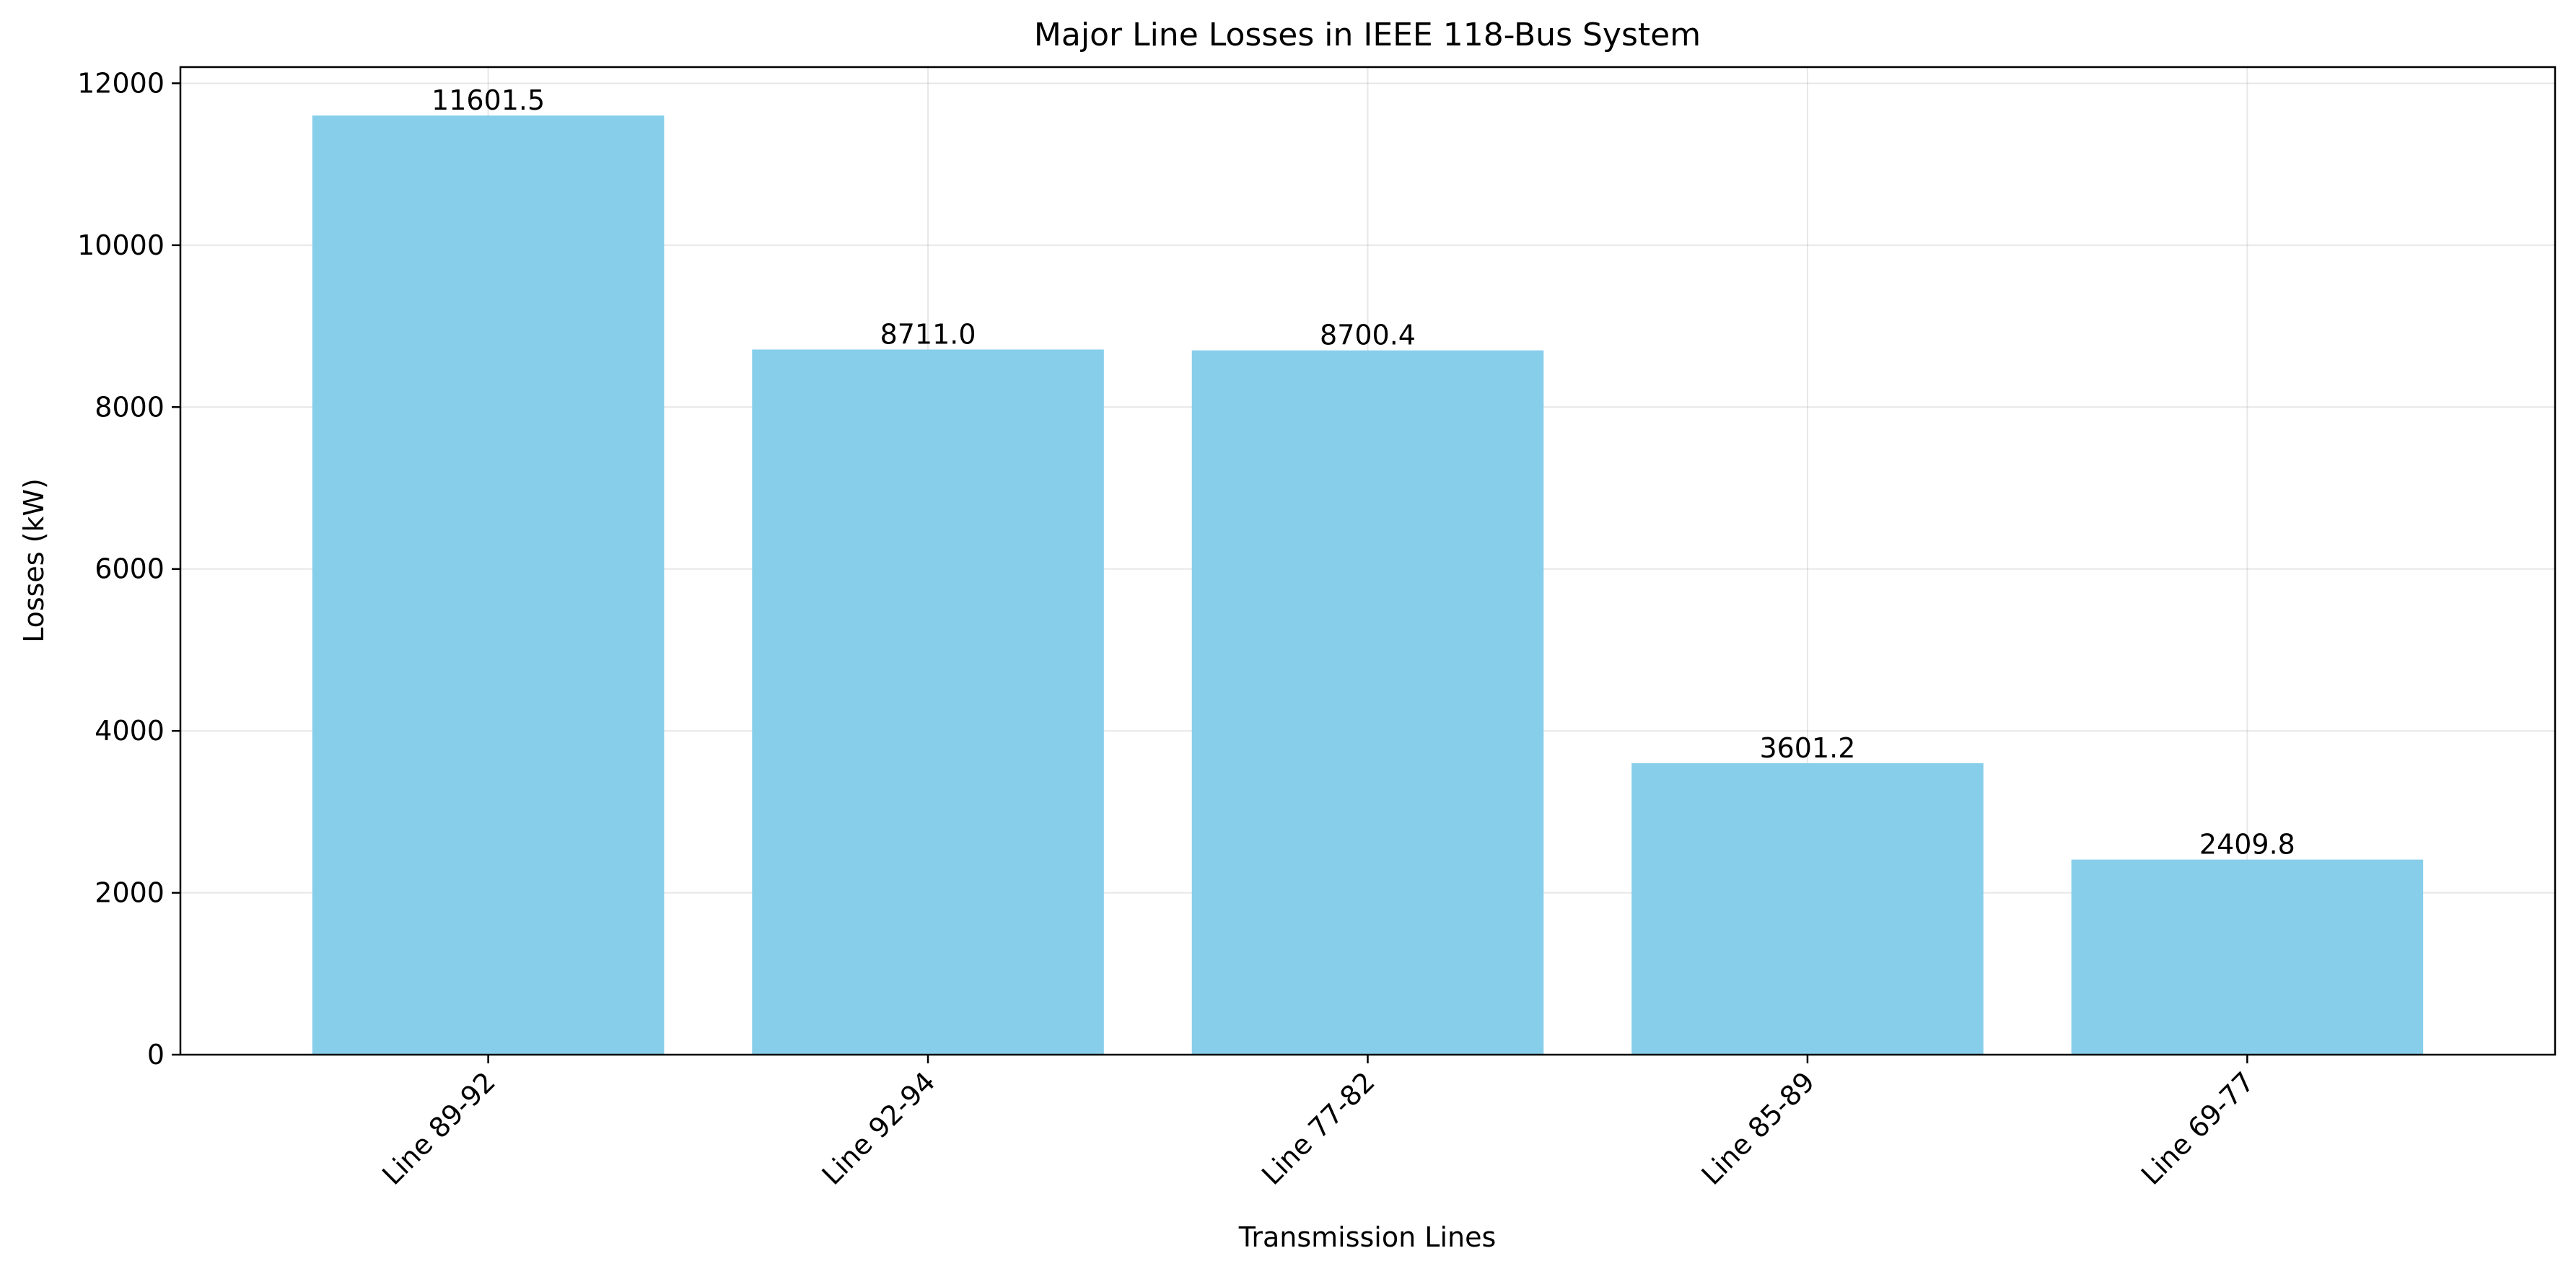 This screenshot has width=2576, height=1274. Describe the element at coordinates (1368, 336) in the screenshot. I see `bar-value-label: 8700.4` at that location.